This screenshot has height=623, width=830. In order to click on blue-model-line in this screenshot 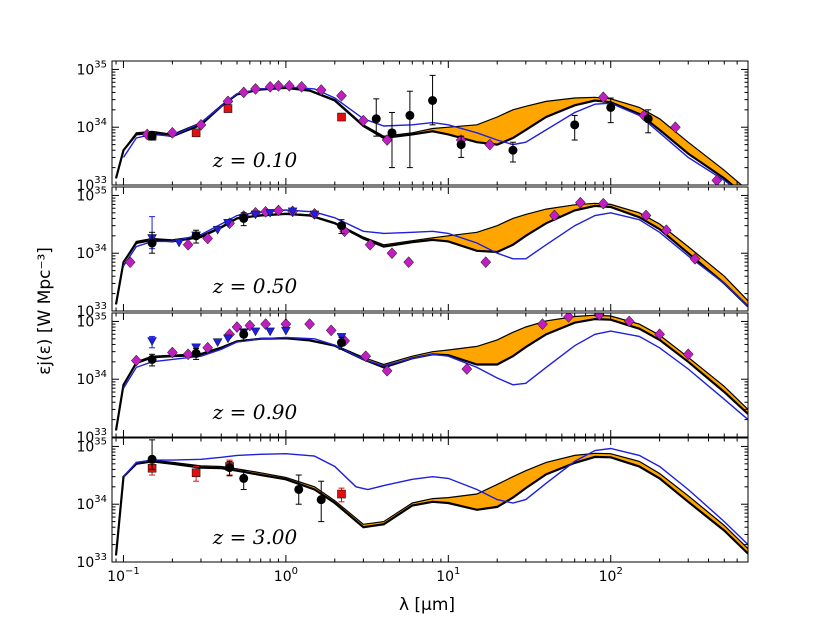, I will do `click(435, 375)`.